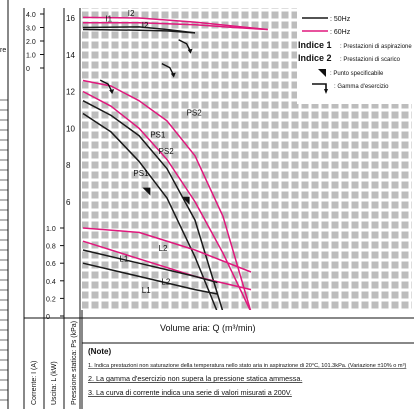 This screenshot has width=414, height=409. Describe the element at coordinates (28, 69) in the screenshot. I see `current-tick-label: 0` at that location.